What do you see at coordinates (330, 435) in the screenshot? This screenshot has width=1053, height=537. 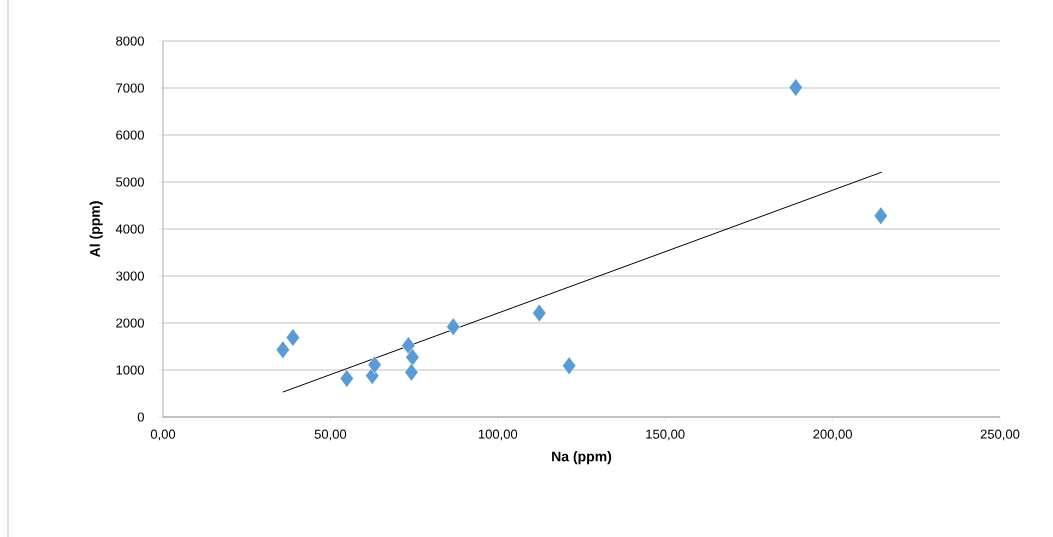 I see `x-tick-label: 50,00` at bounding box center [330, 435].